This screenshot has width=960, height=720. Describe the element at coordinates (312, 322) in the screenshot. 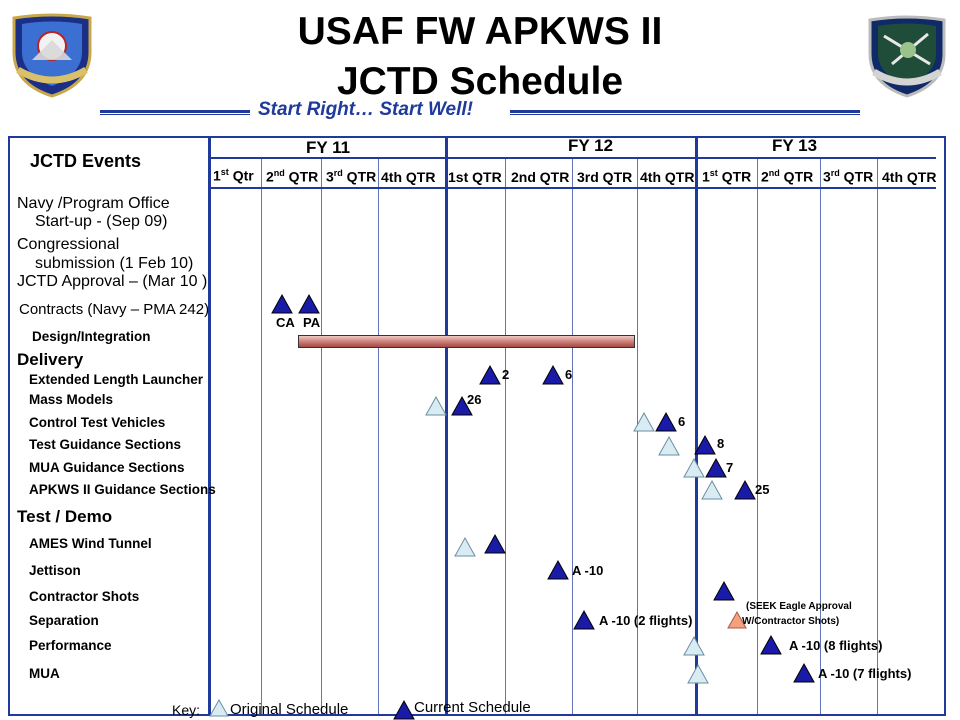

I see `contracts-mark-pa: PA` at that location.